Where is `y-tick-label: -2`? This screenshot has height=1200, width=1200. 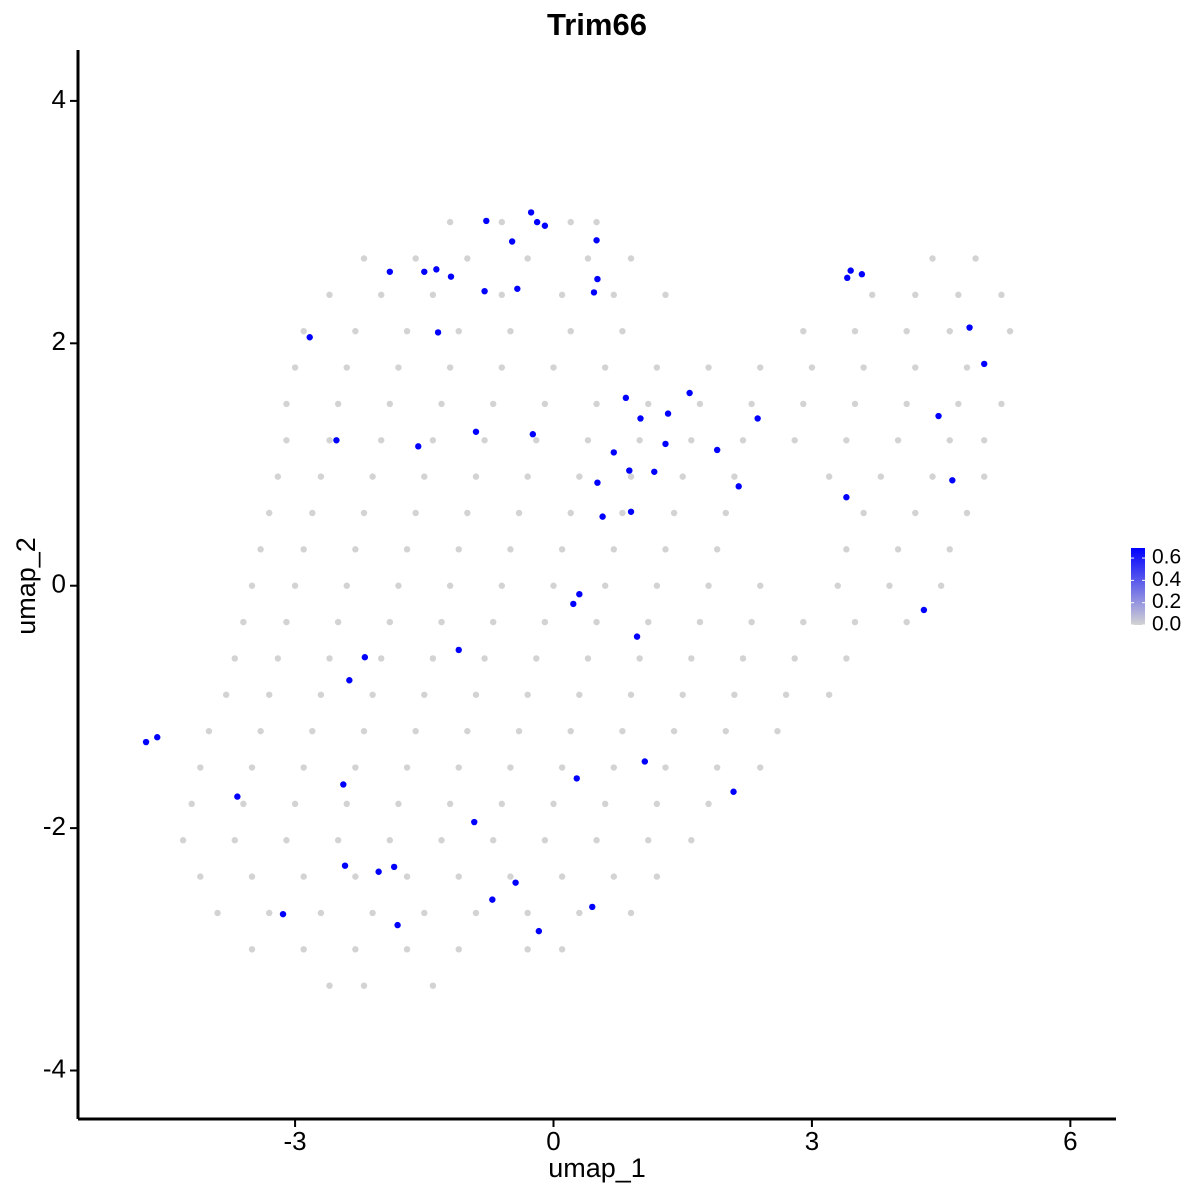
y-tick-label: -2 is located at coordinates (54, 826).